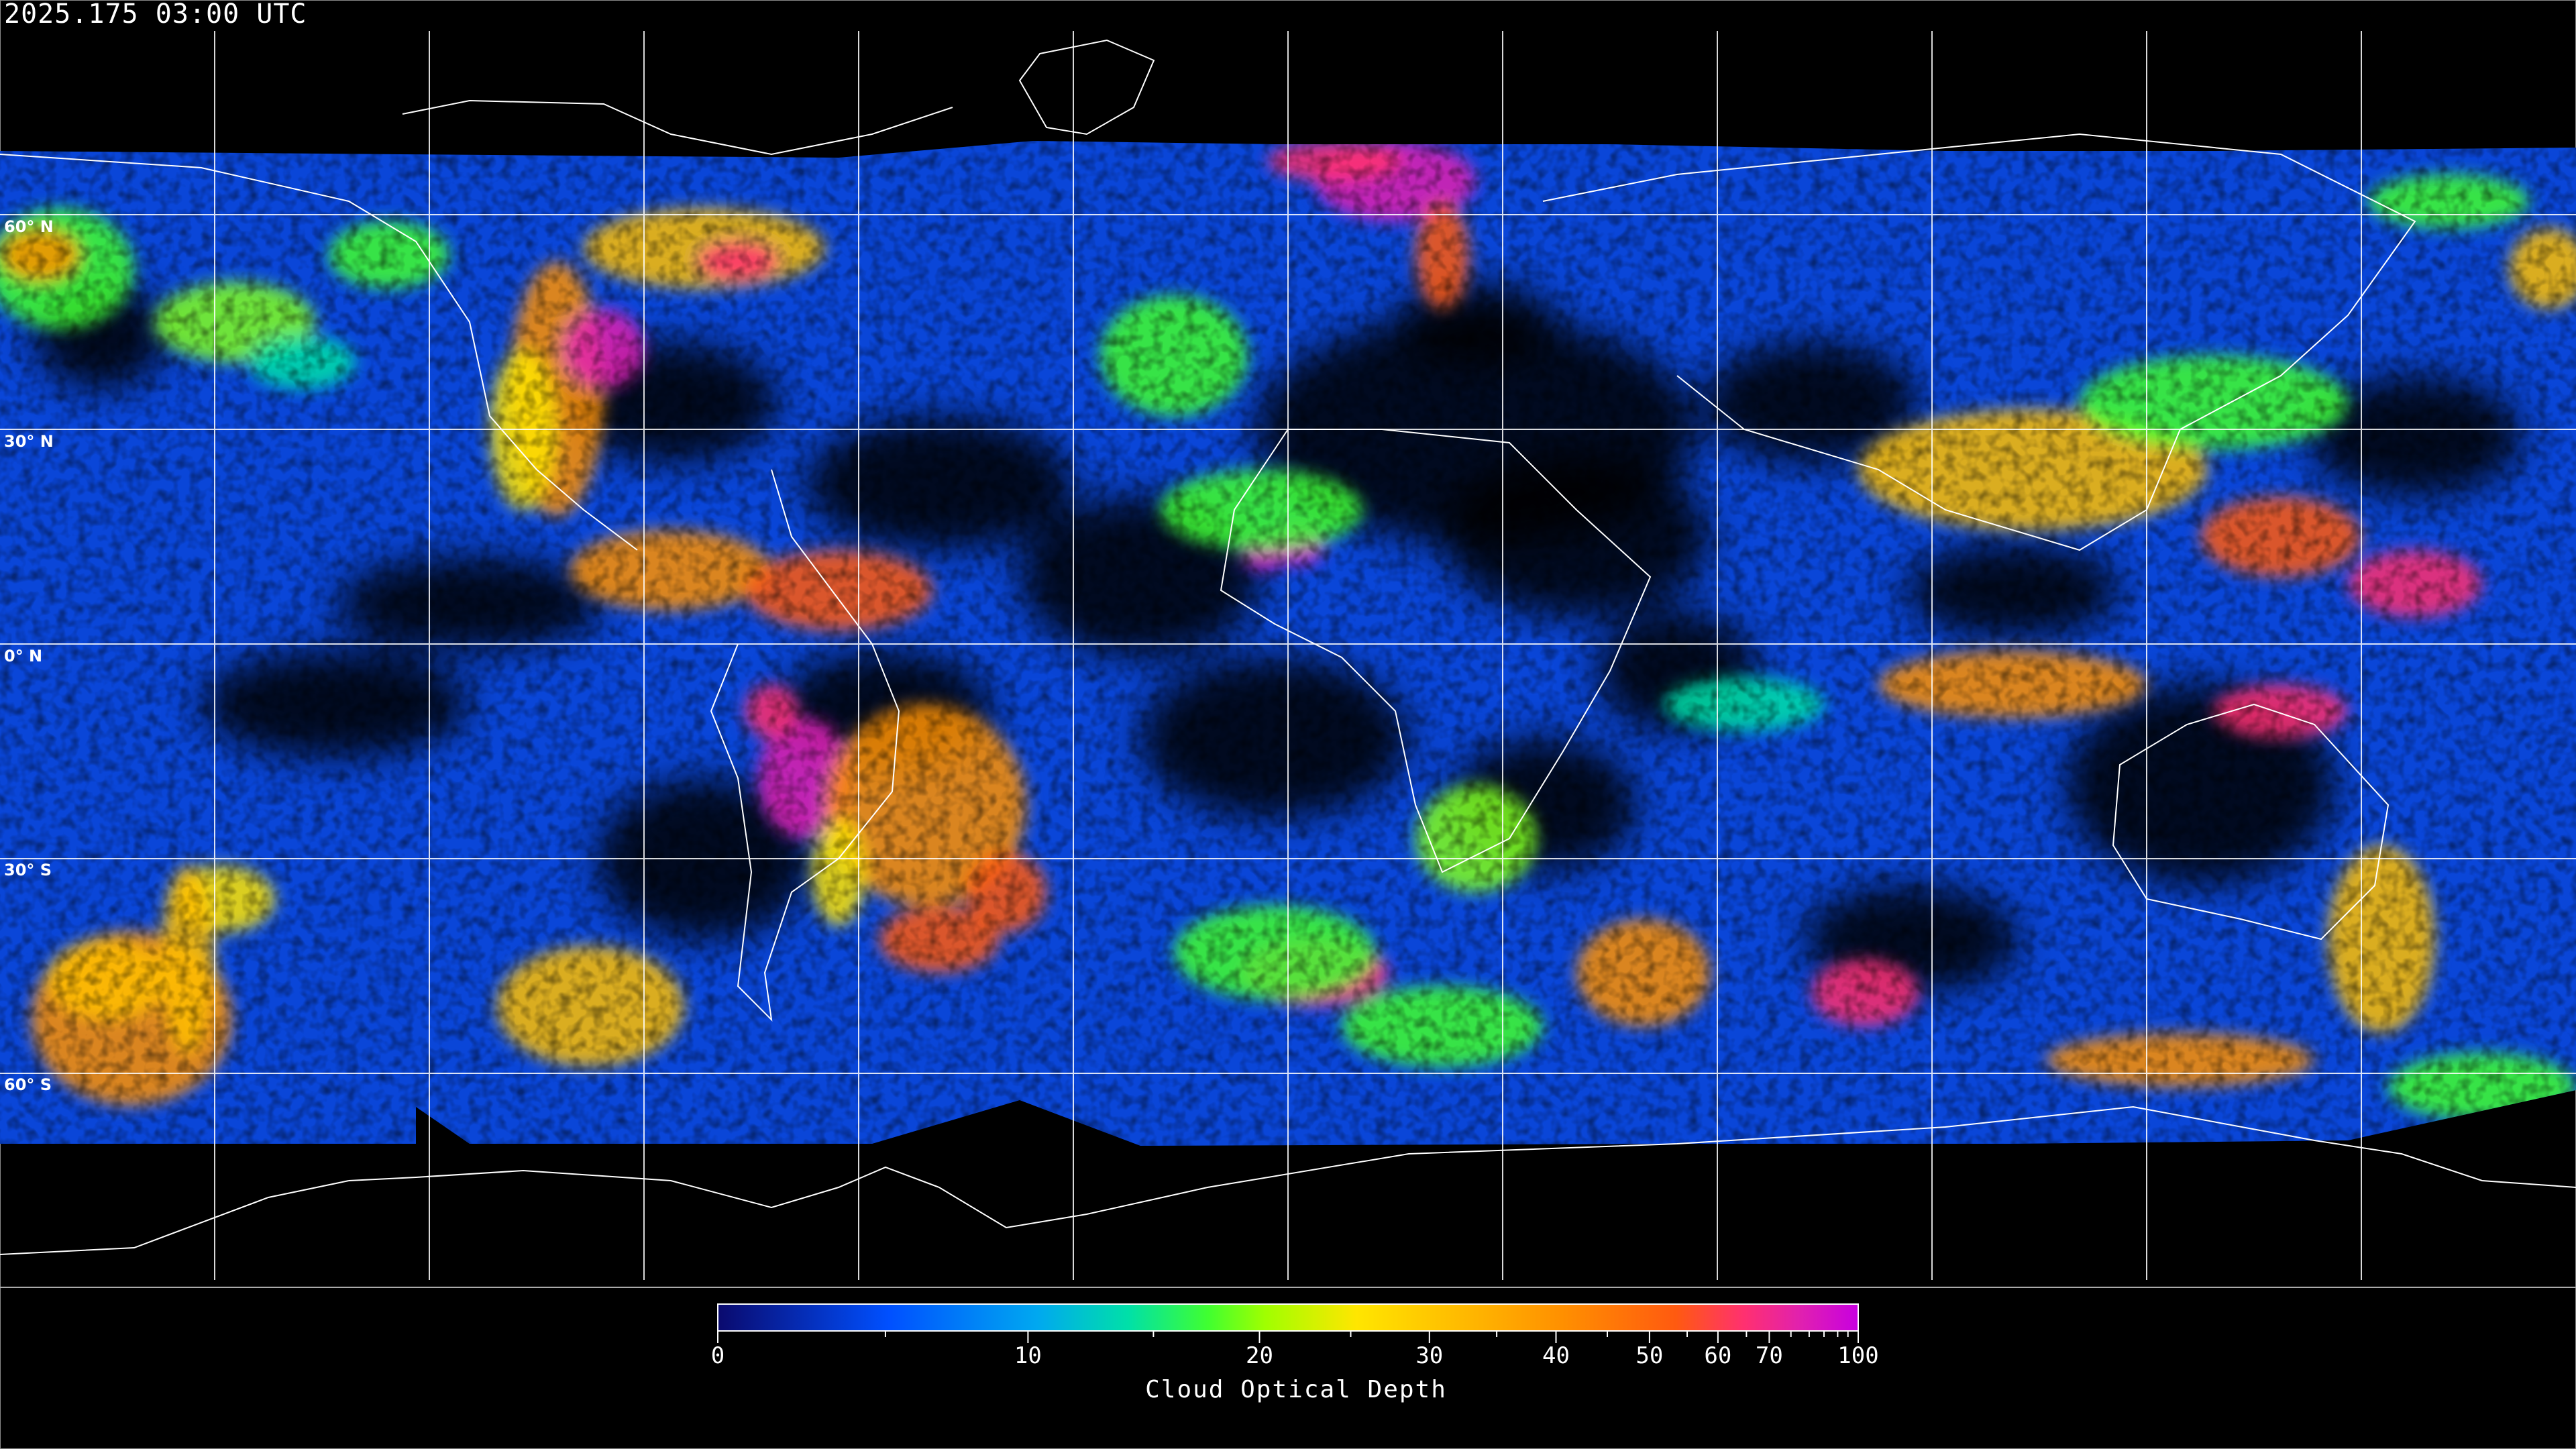 The image size is (2576, 1449). I want to click on colorbar-tick-label: 10, so click(1028, 1355).